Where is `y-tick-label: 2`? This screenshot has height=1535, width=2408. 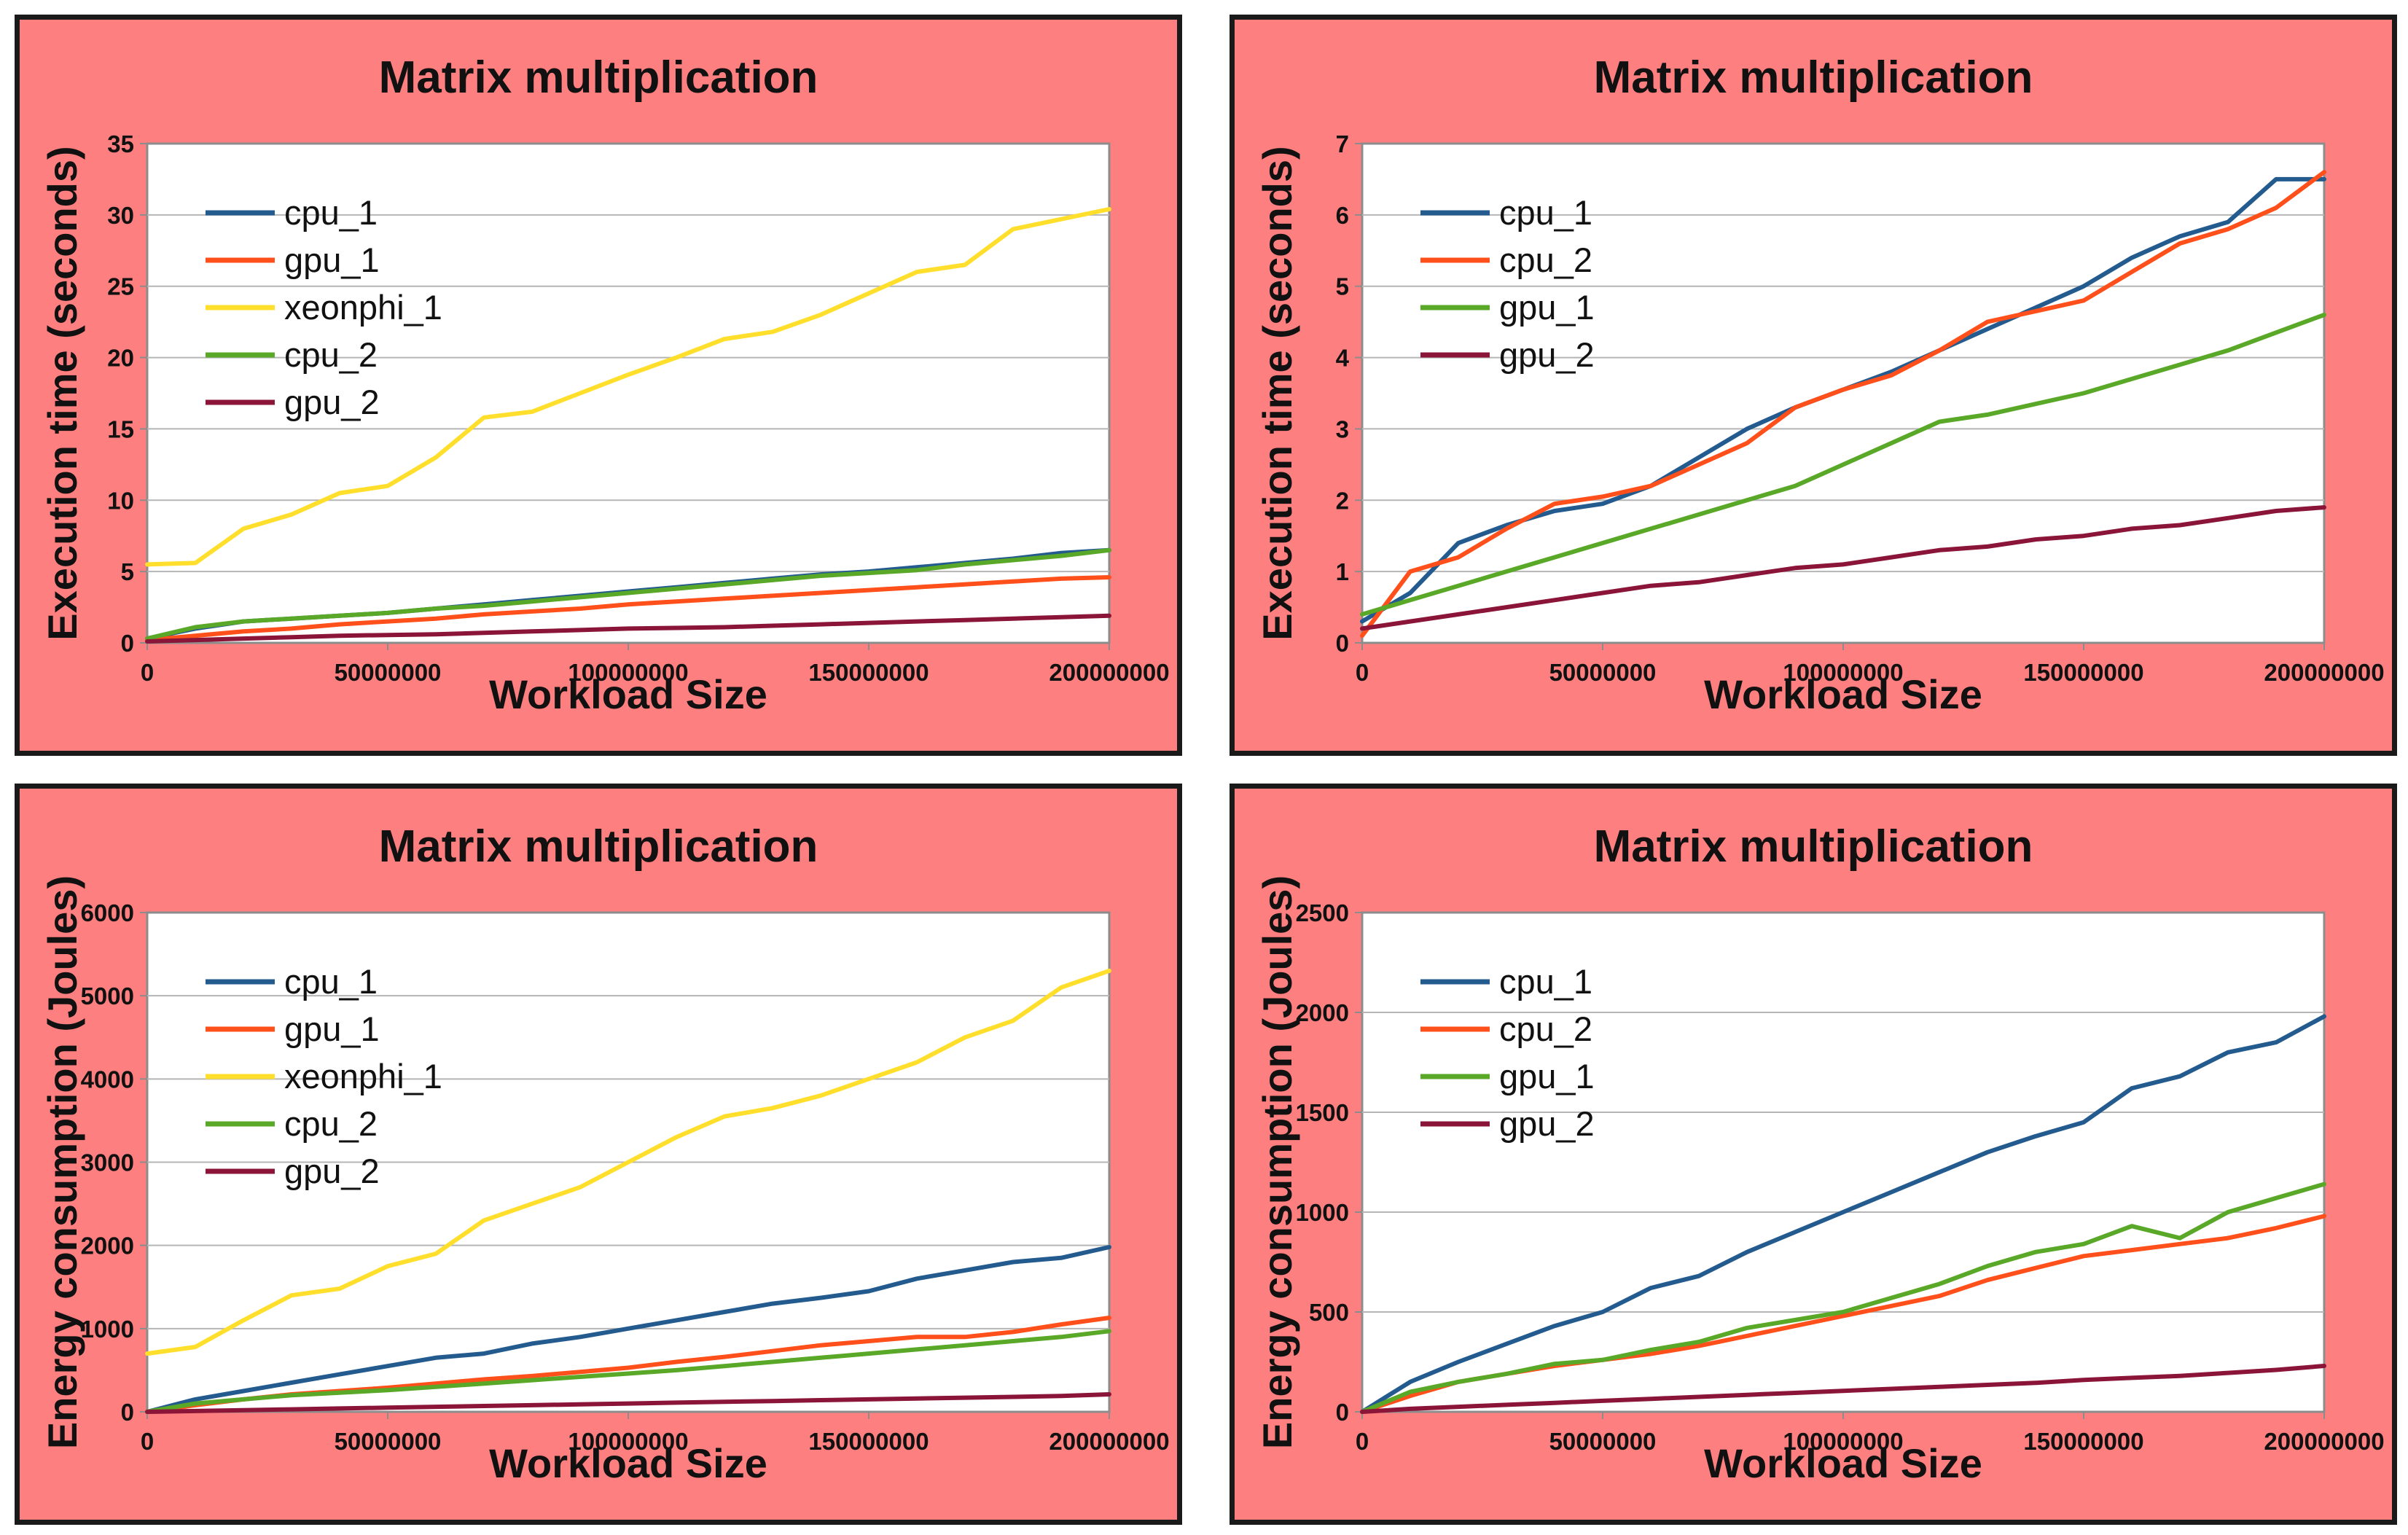 y-tick-label: 2 is located at coordinates (1342, 500).